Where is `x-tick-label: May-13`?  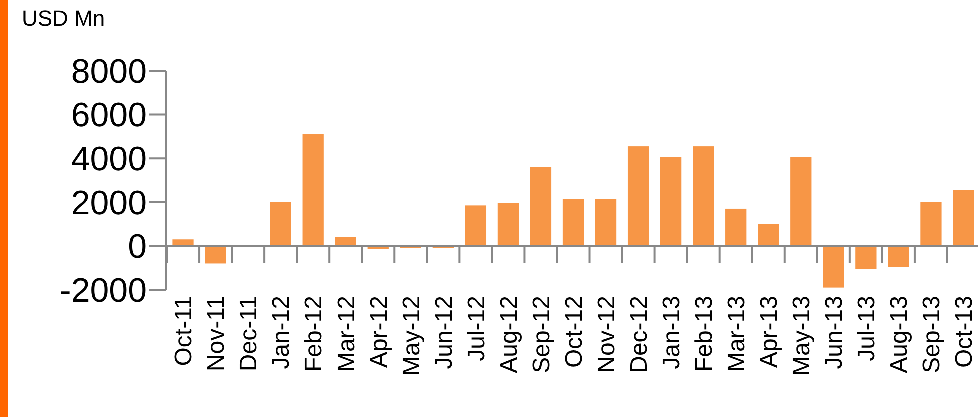
x-tick-label: May-13 is located at coordinates (802, 336).